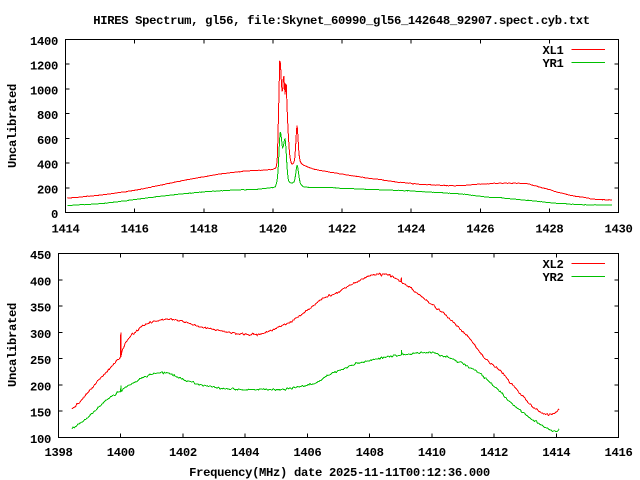  What do you see at coordinates (432, 453) in the screenshot?
I see `svg-text: 1410` at bounding box center [432, 453].